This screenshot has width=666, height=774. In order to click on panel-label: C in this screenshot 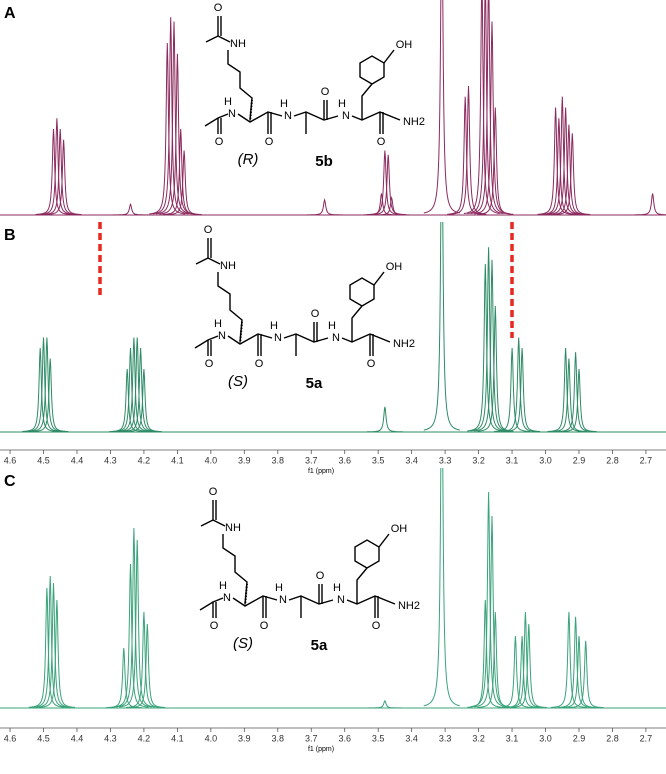, I will do `click(10, 481)`.